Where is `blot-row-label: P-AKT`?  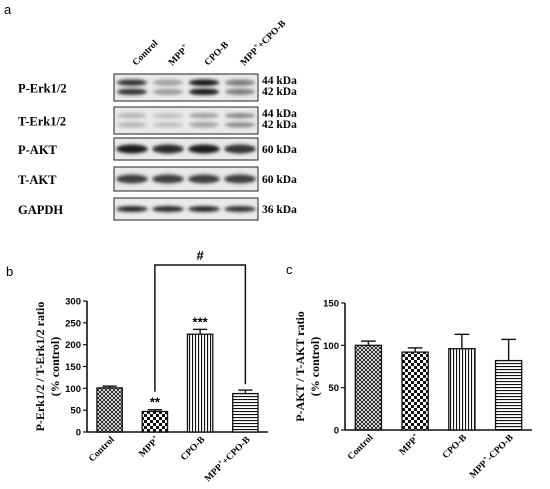
blot-row-label: P-AKT is located at coordinates (38, 150).